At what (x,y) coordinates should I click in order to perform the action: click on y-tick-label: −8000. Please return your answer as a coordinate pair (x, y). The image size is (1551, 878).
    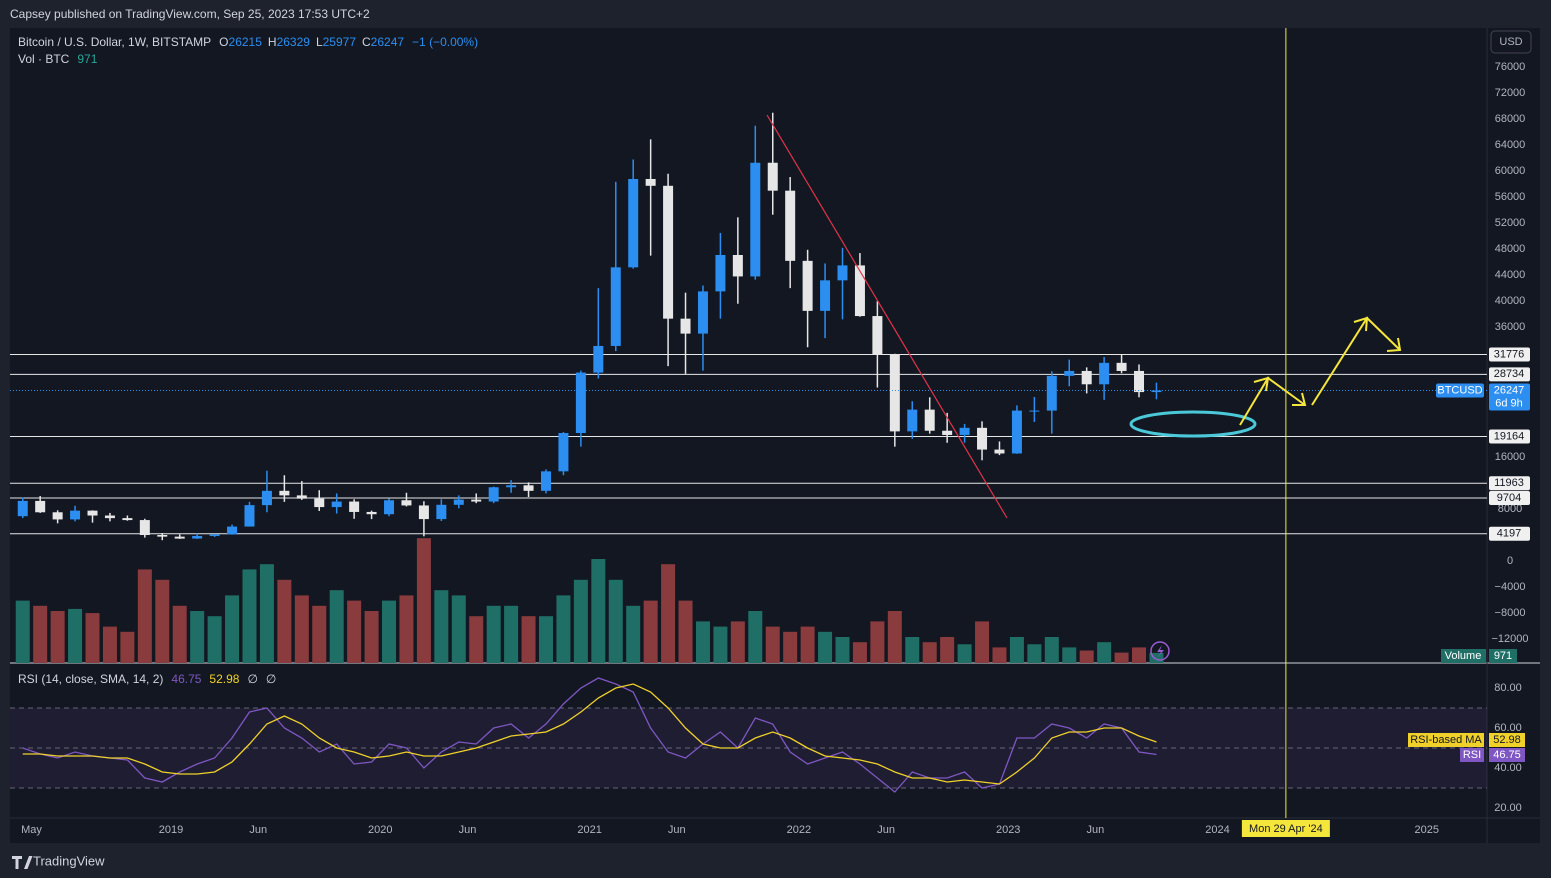
    Looking at the image, I should click on (1510, 613).